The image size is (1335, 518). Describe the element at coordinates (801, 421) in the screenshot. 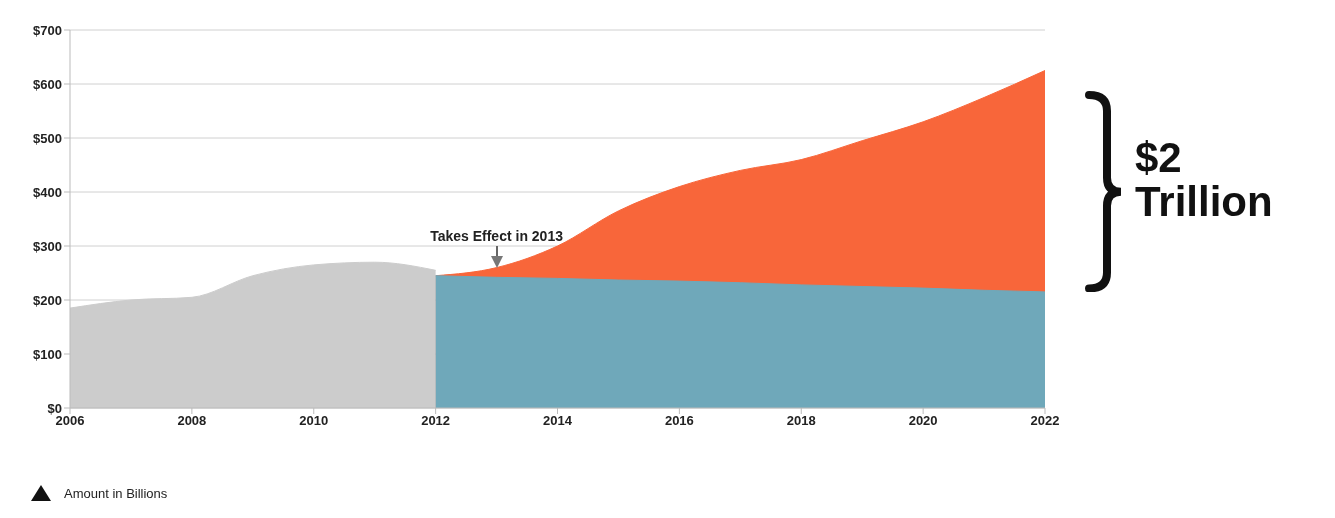

I see `x-tick-label: 2018` at that location.